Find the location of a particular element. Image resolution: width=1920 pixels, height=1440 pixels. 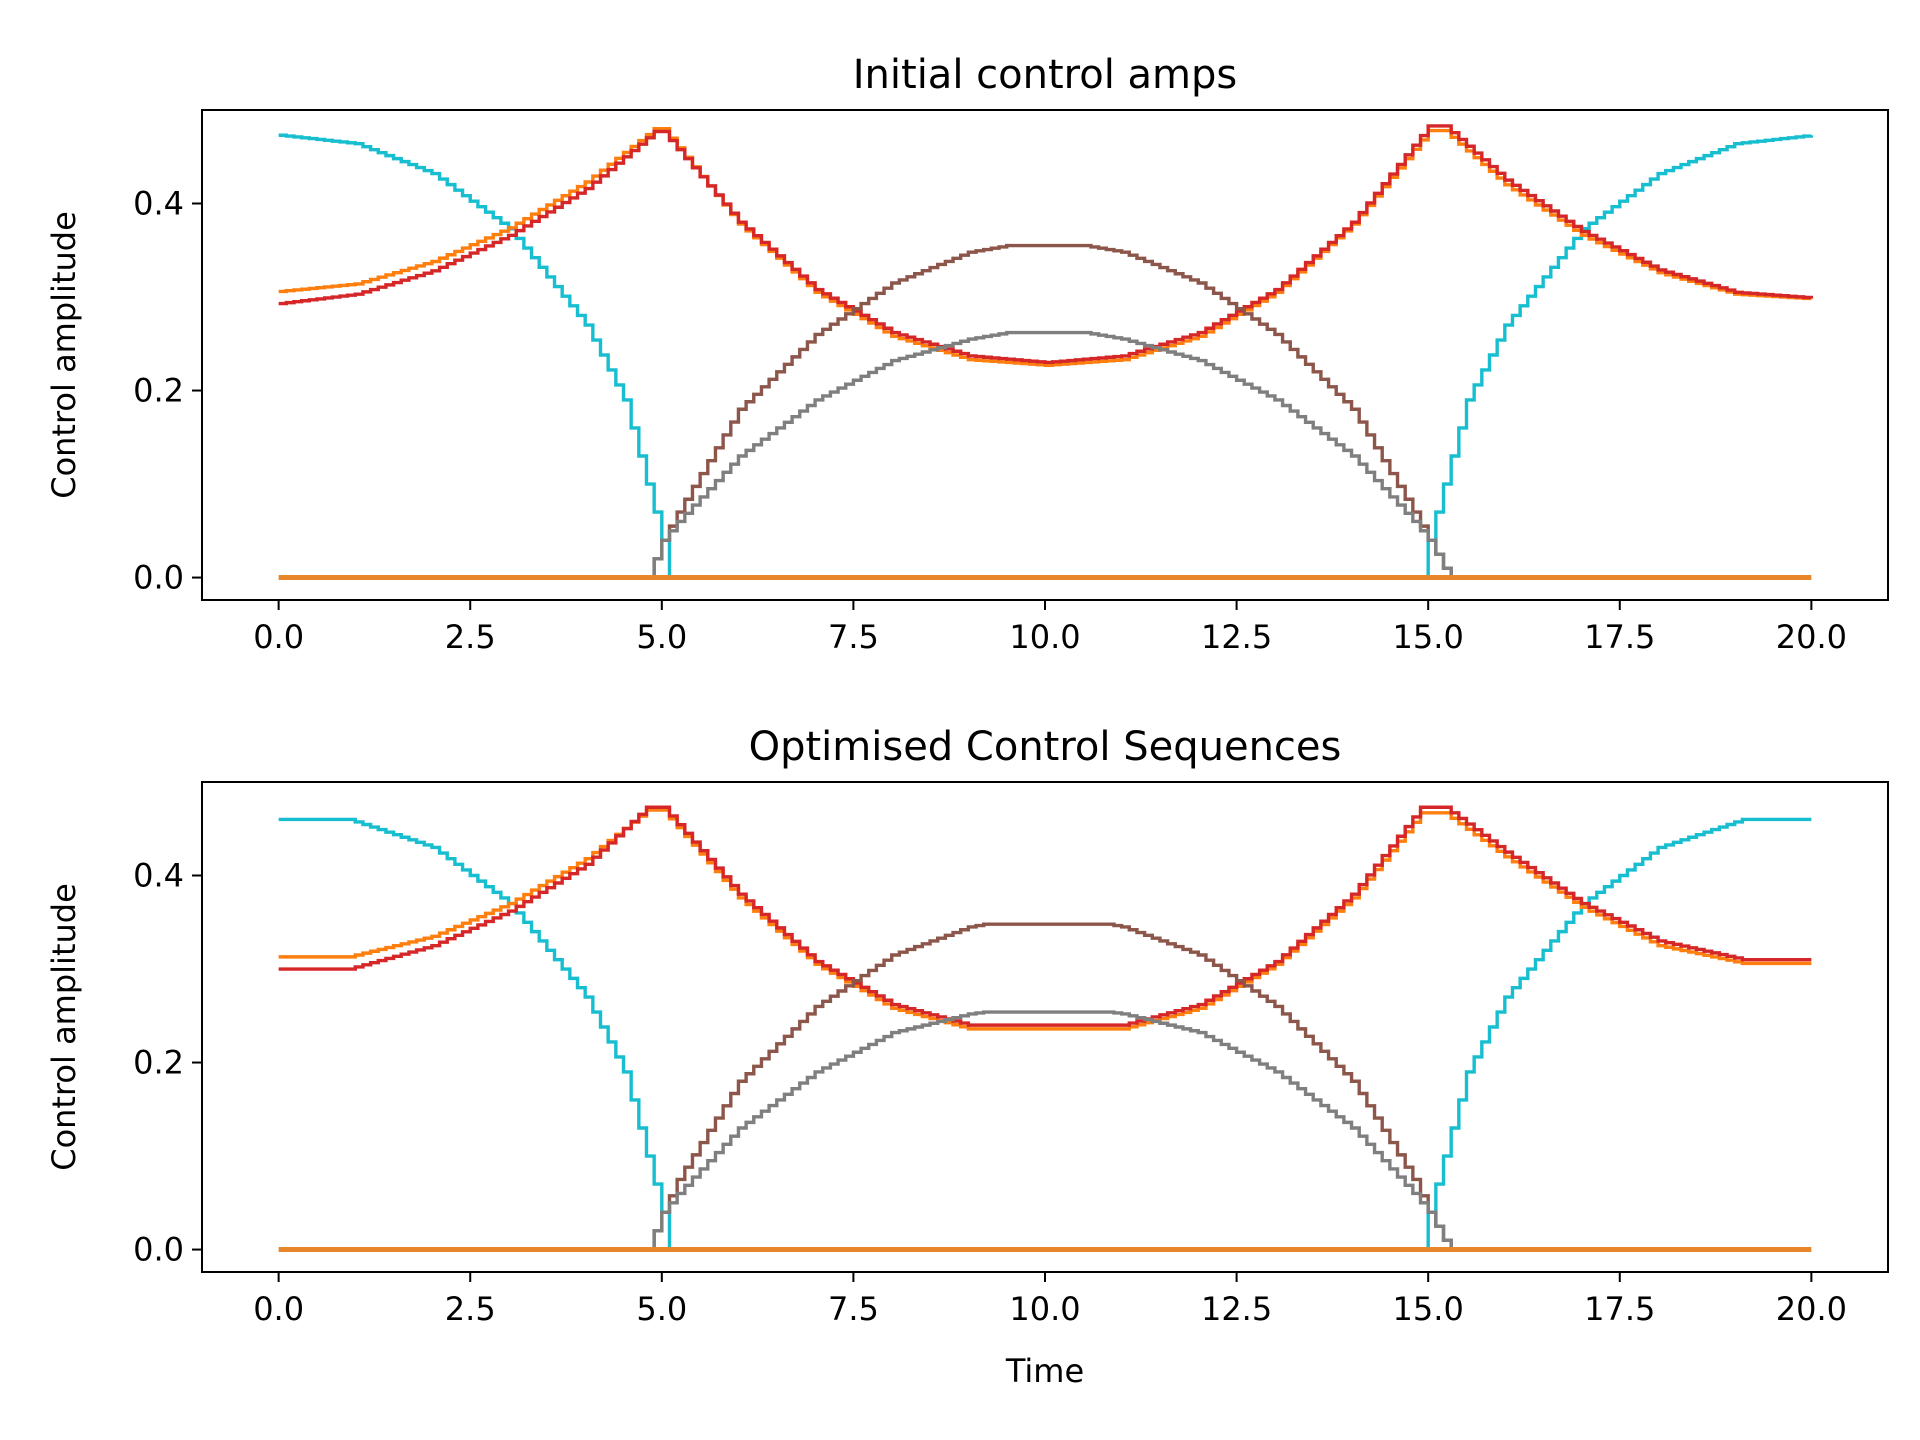

chart-title: Optimised Control Sequences is located at coordinates (1045, 747).